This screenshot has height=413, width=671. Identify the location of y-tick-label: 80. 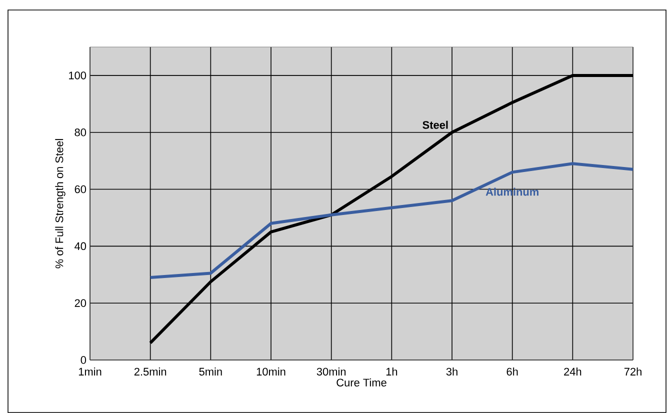
(80, 132).